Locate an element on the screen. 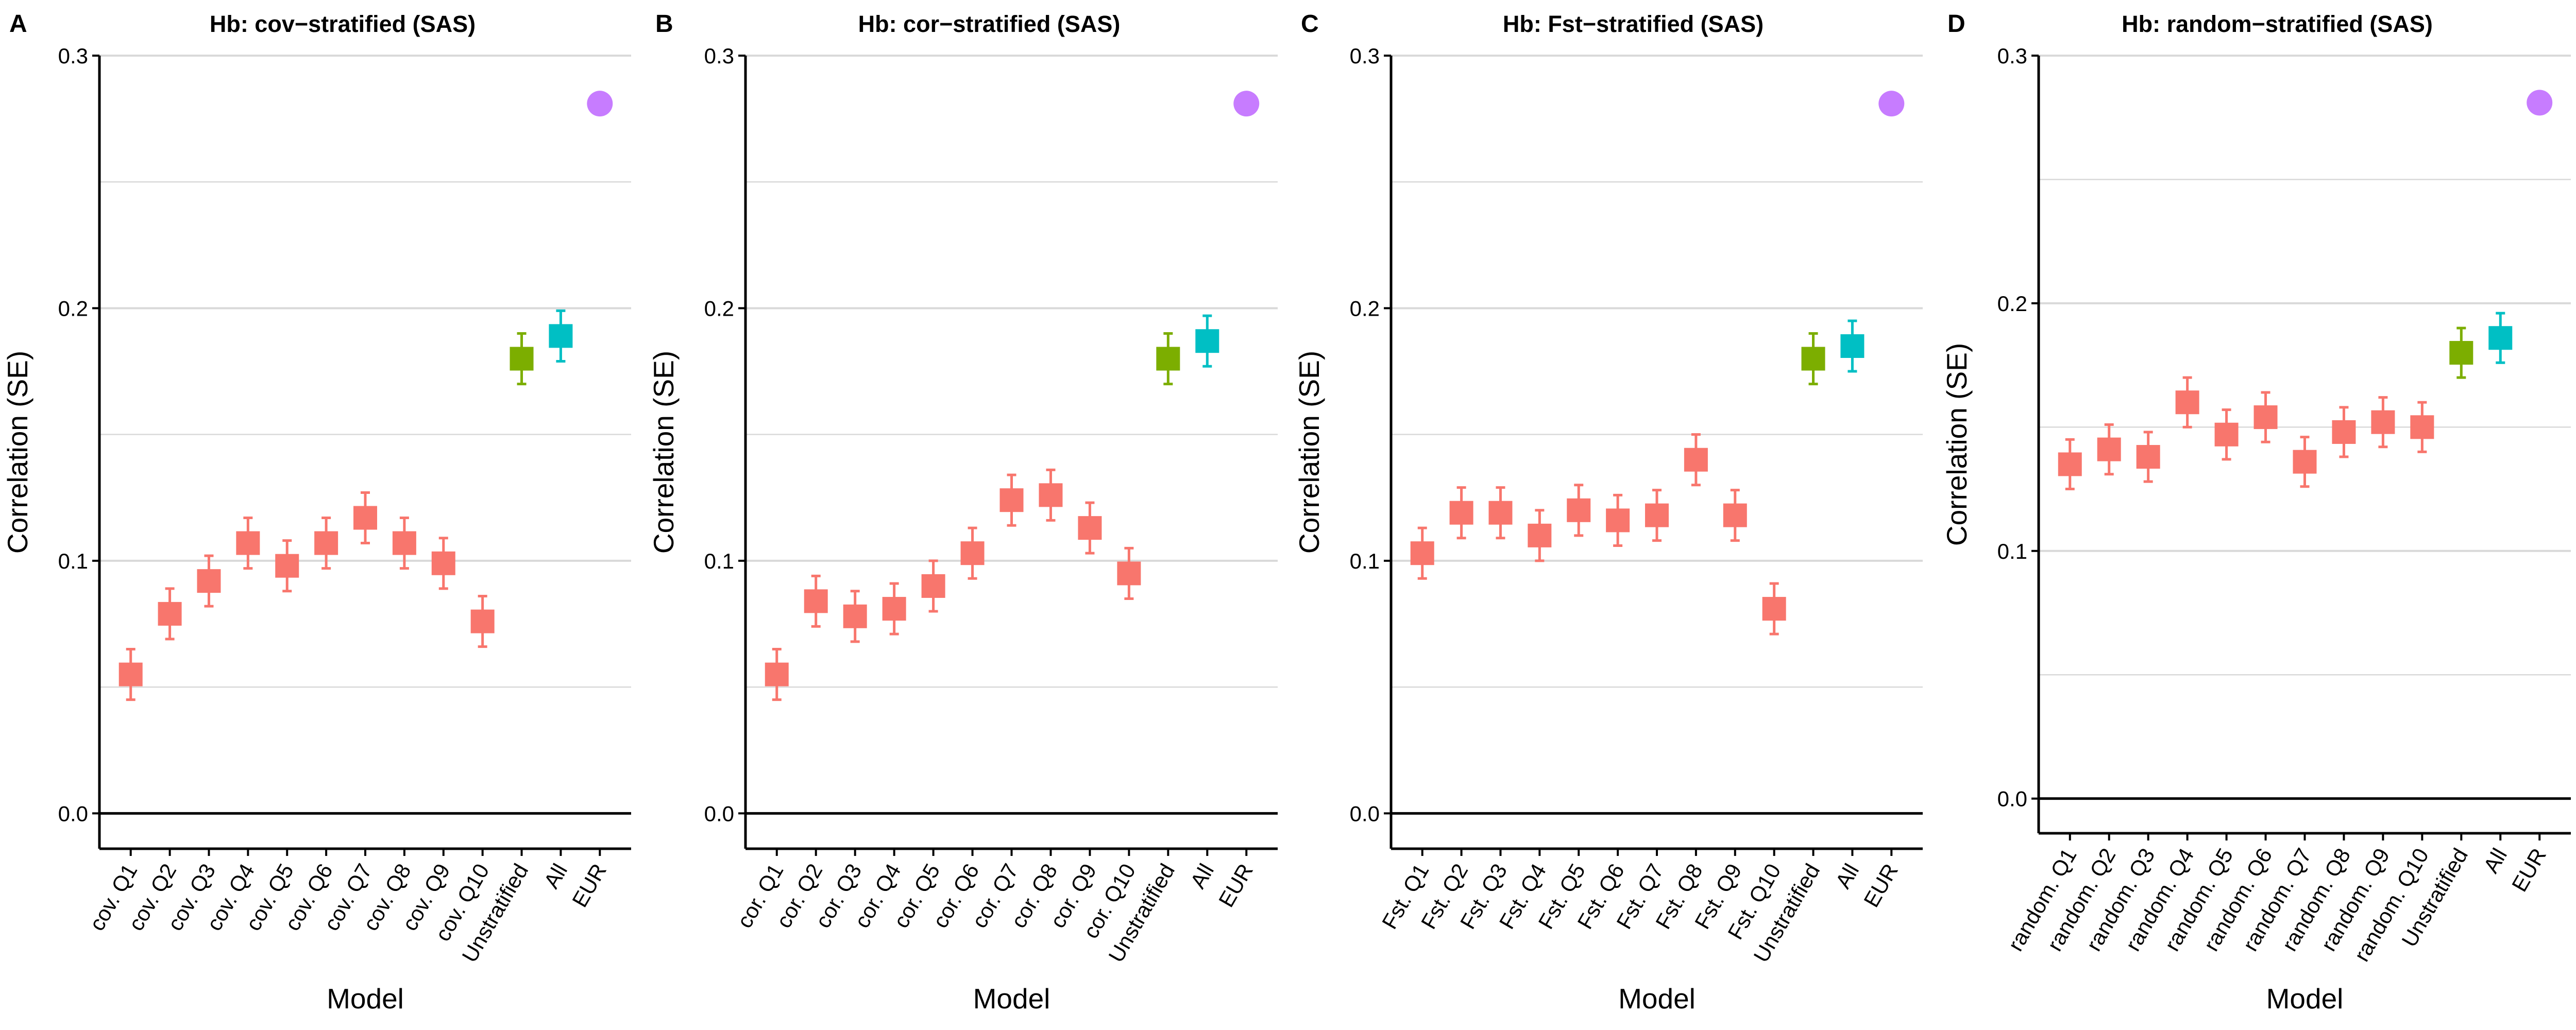 Image resolution: width=2576 pixels, height=1030 pixels. panel-title: Hb: cor−stratified (SAS) is located at coordinates (989, 24).